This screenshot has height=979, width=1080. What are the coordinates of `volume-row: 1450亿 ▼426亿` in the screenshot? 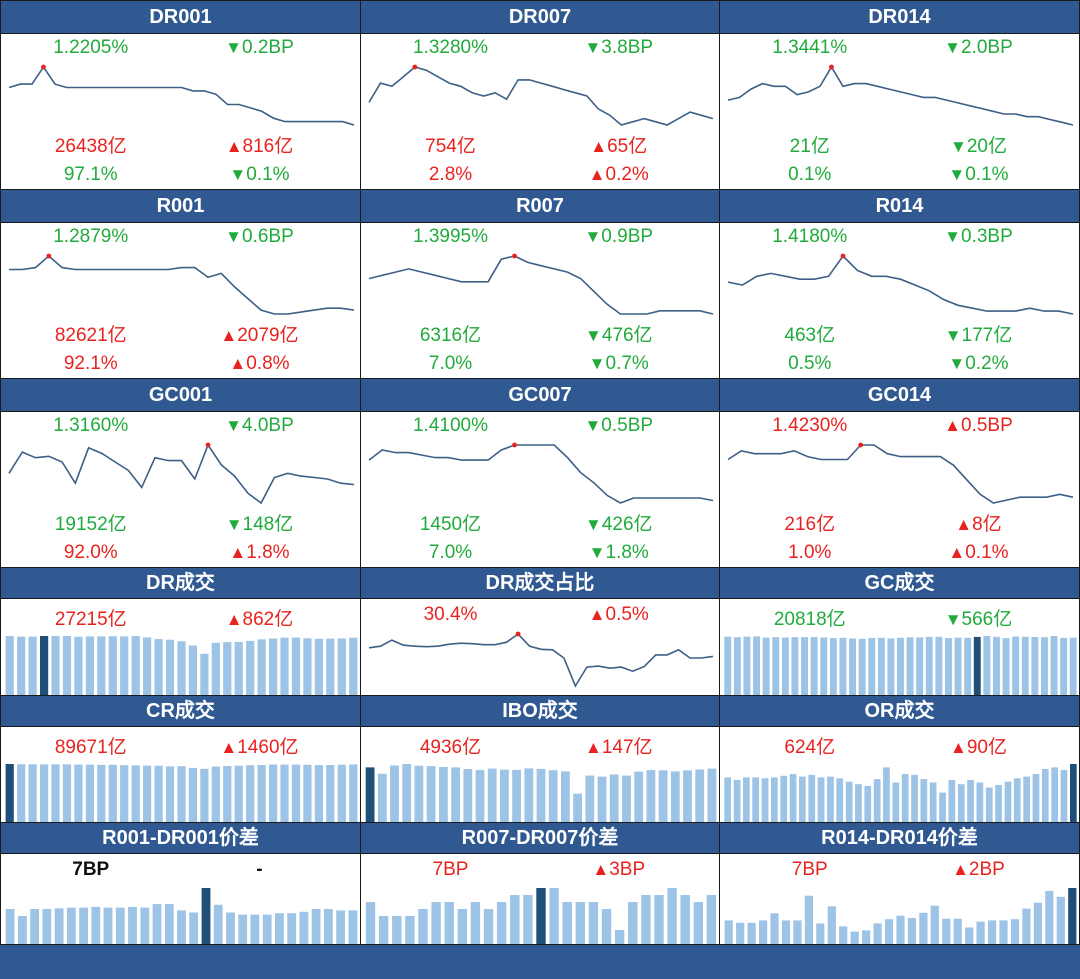 It's located at (540, 523).